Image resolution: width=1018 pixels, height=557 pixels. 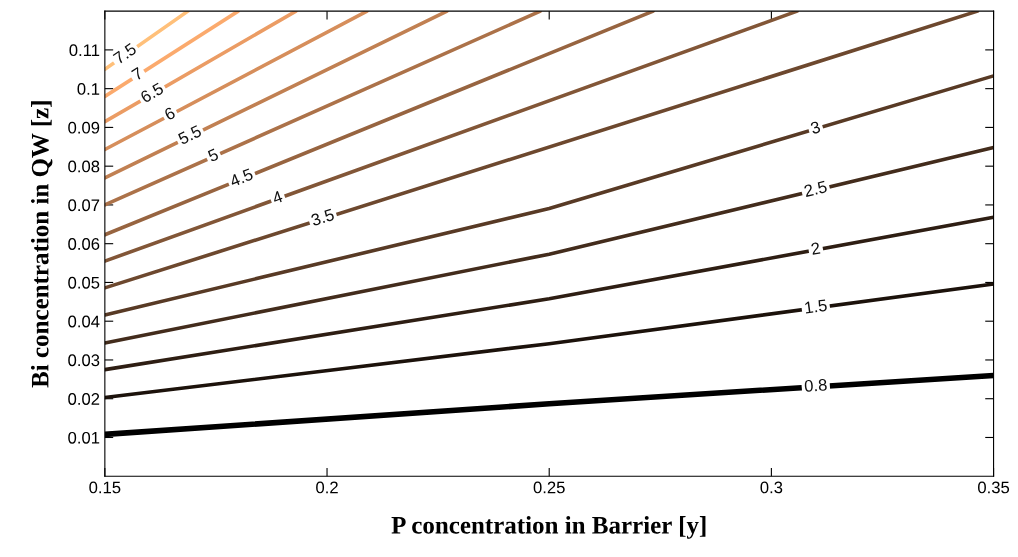 What do you see at coordinates (105, 487) in the screenshot?
I see `x-tick-label: 0.15` at bounding box center [105, 487].